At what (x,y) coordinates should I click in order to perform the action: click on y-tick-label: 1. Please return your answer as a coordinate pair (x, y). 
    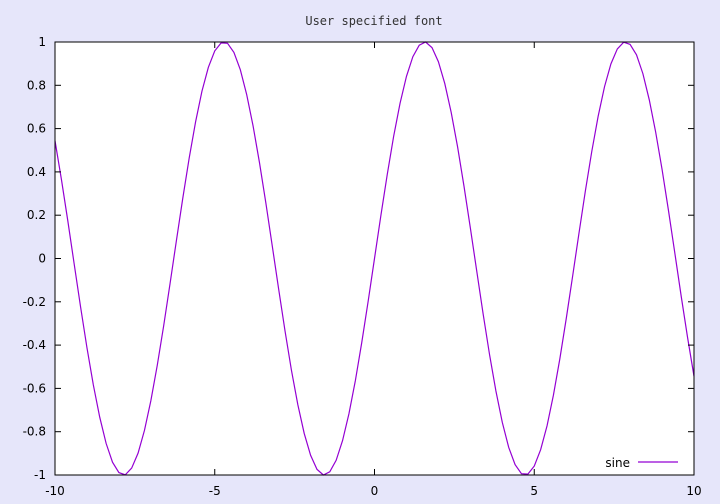
    Looking at the image, I should click on (42, 42).